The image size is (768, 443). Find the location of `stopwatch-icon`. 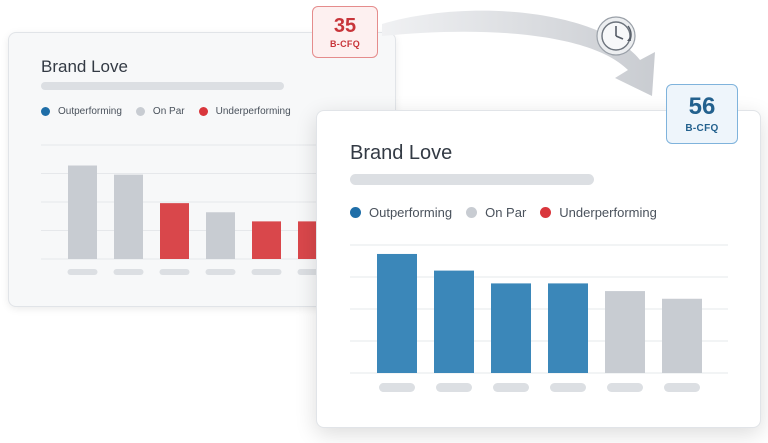

stopwatch-icon is located at coordinates (616, 36).